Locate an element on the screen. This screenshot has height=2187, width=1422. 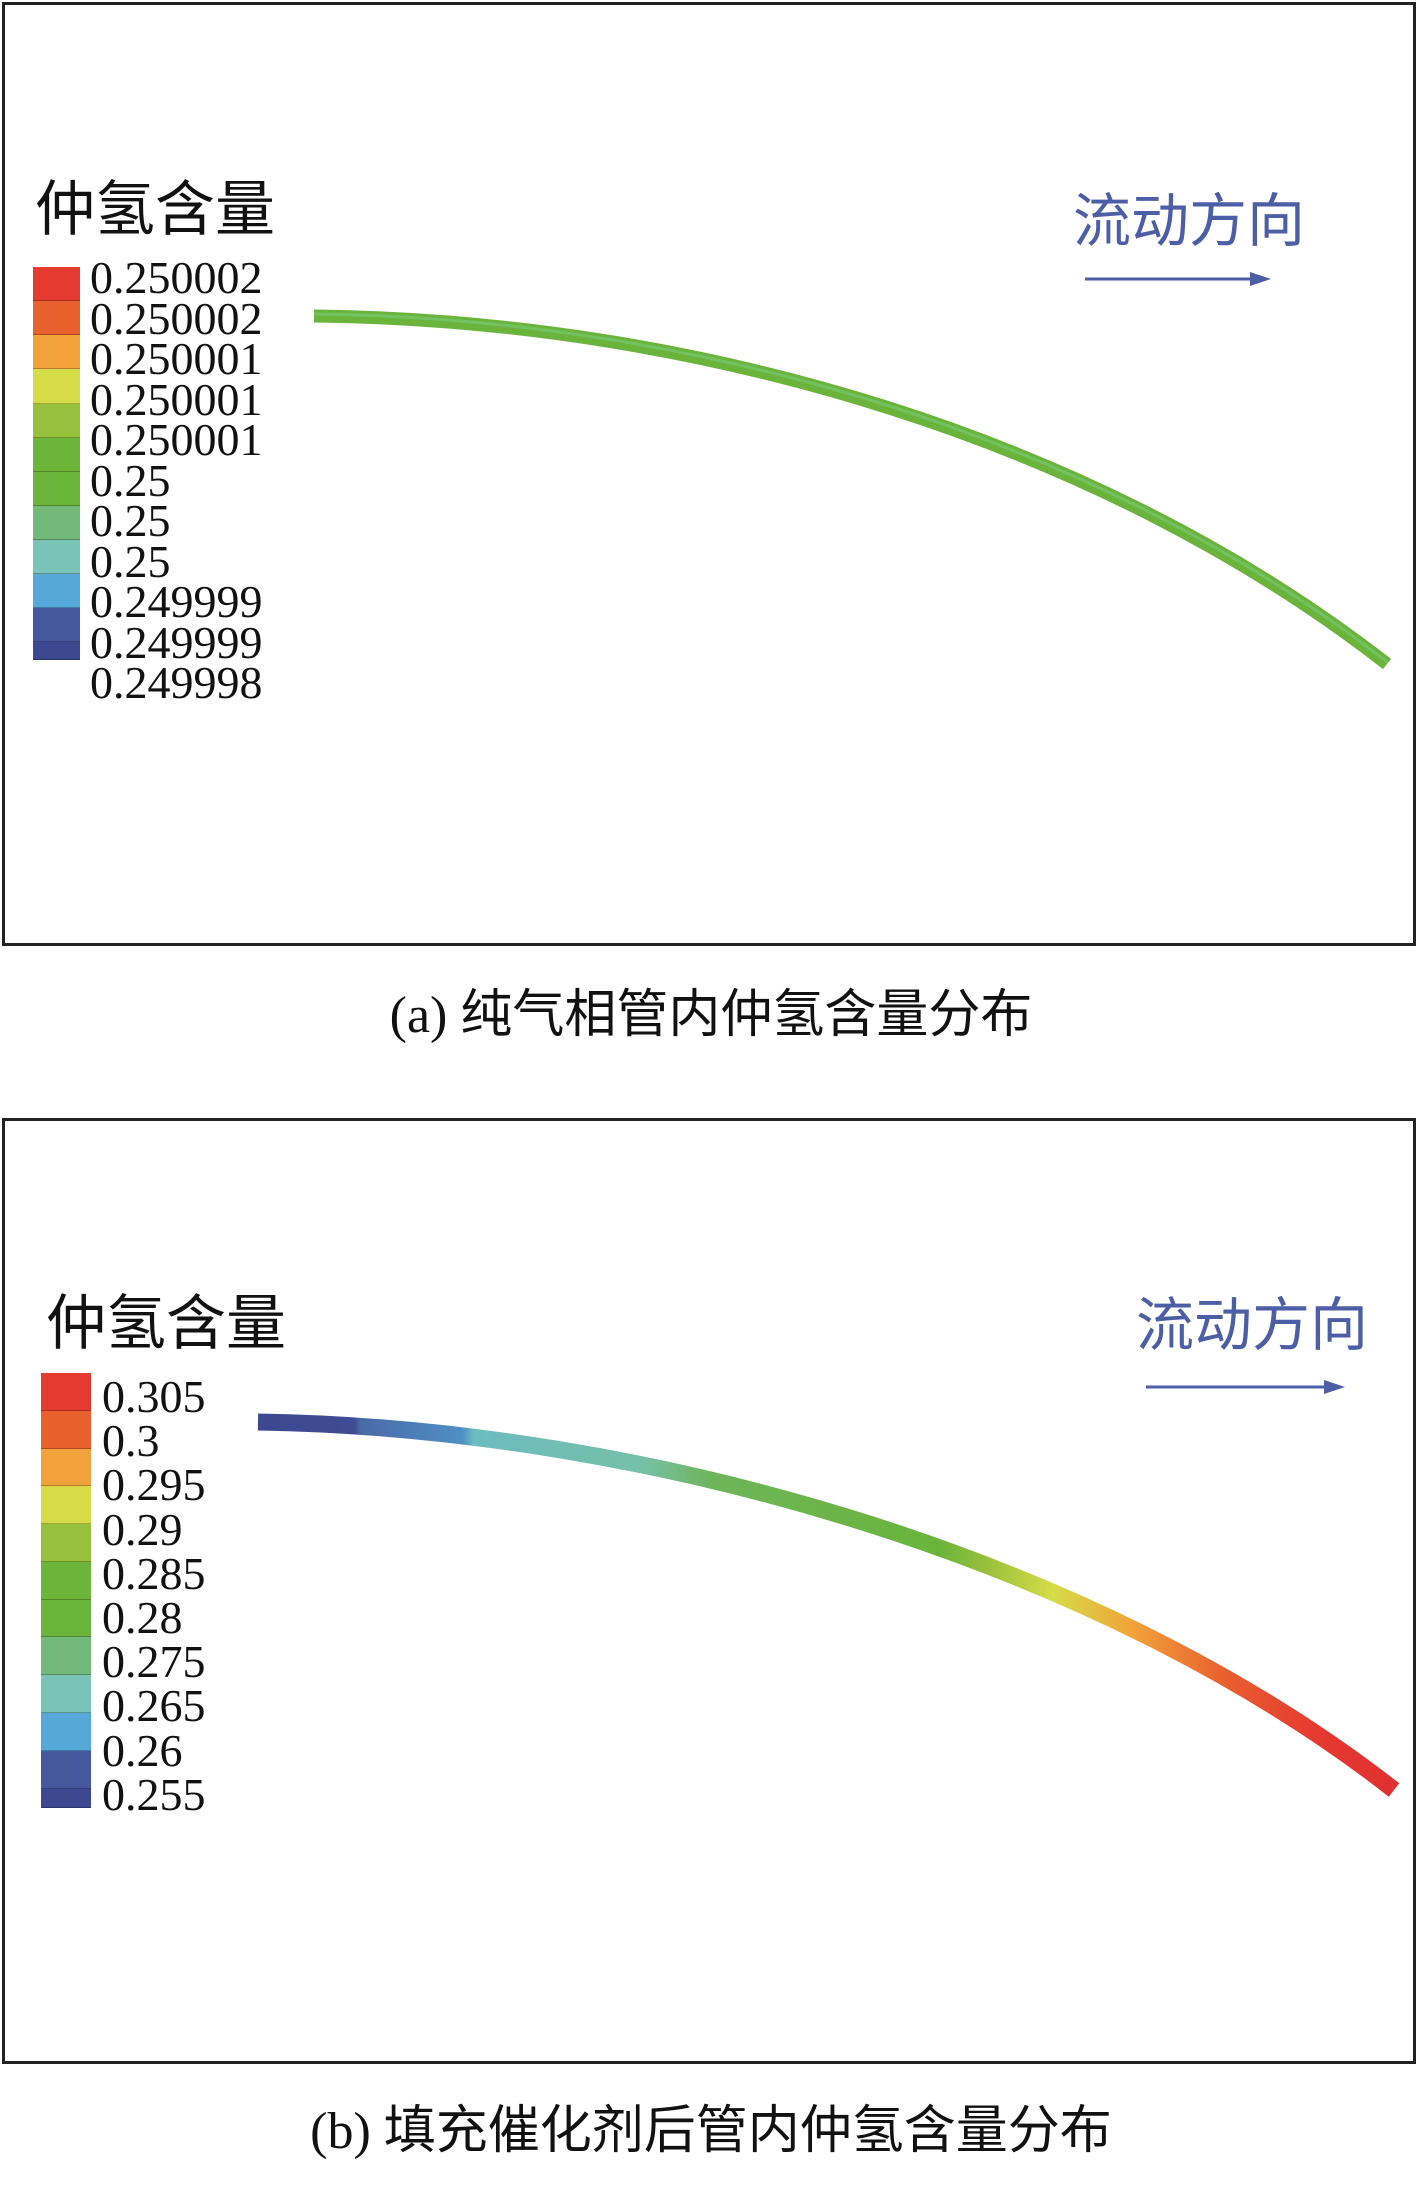
legend-title-b: 仲氢含量 is located at coordinates (166, 1324).